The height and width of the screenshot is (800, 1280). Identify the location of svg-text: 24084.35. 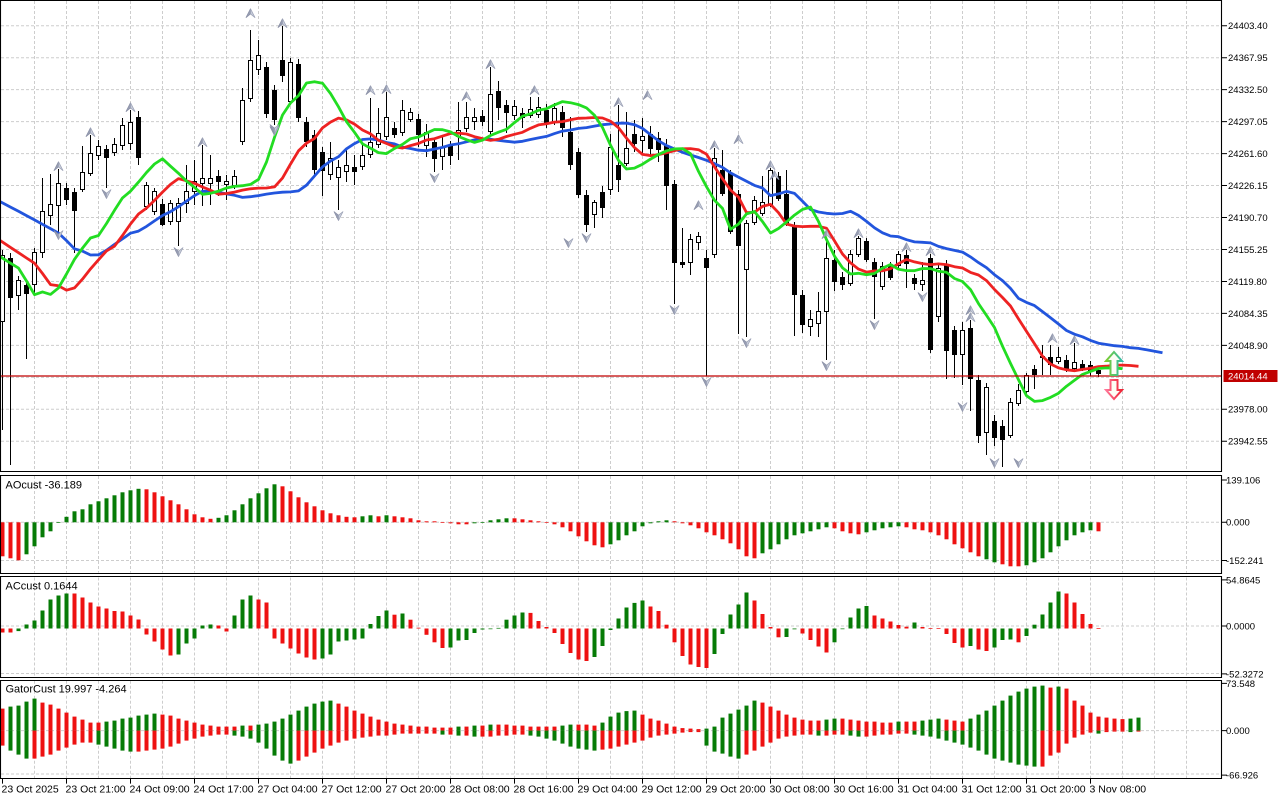
(1248, 314).